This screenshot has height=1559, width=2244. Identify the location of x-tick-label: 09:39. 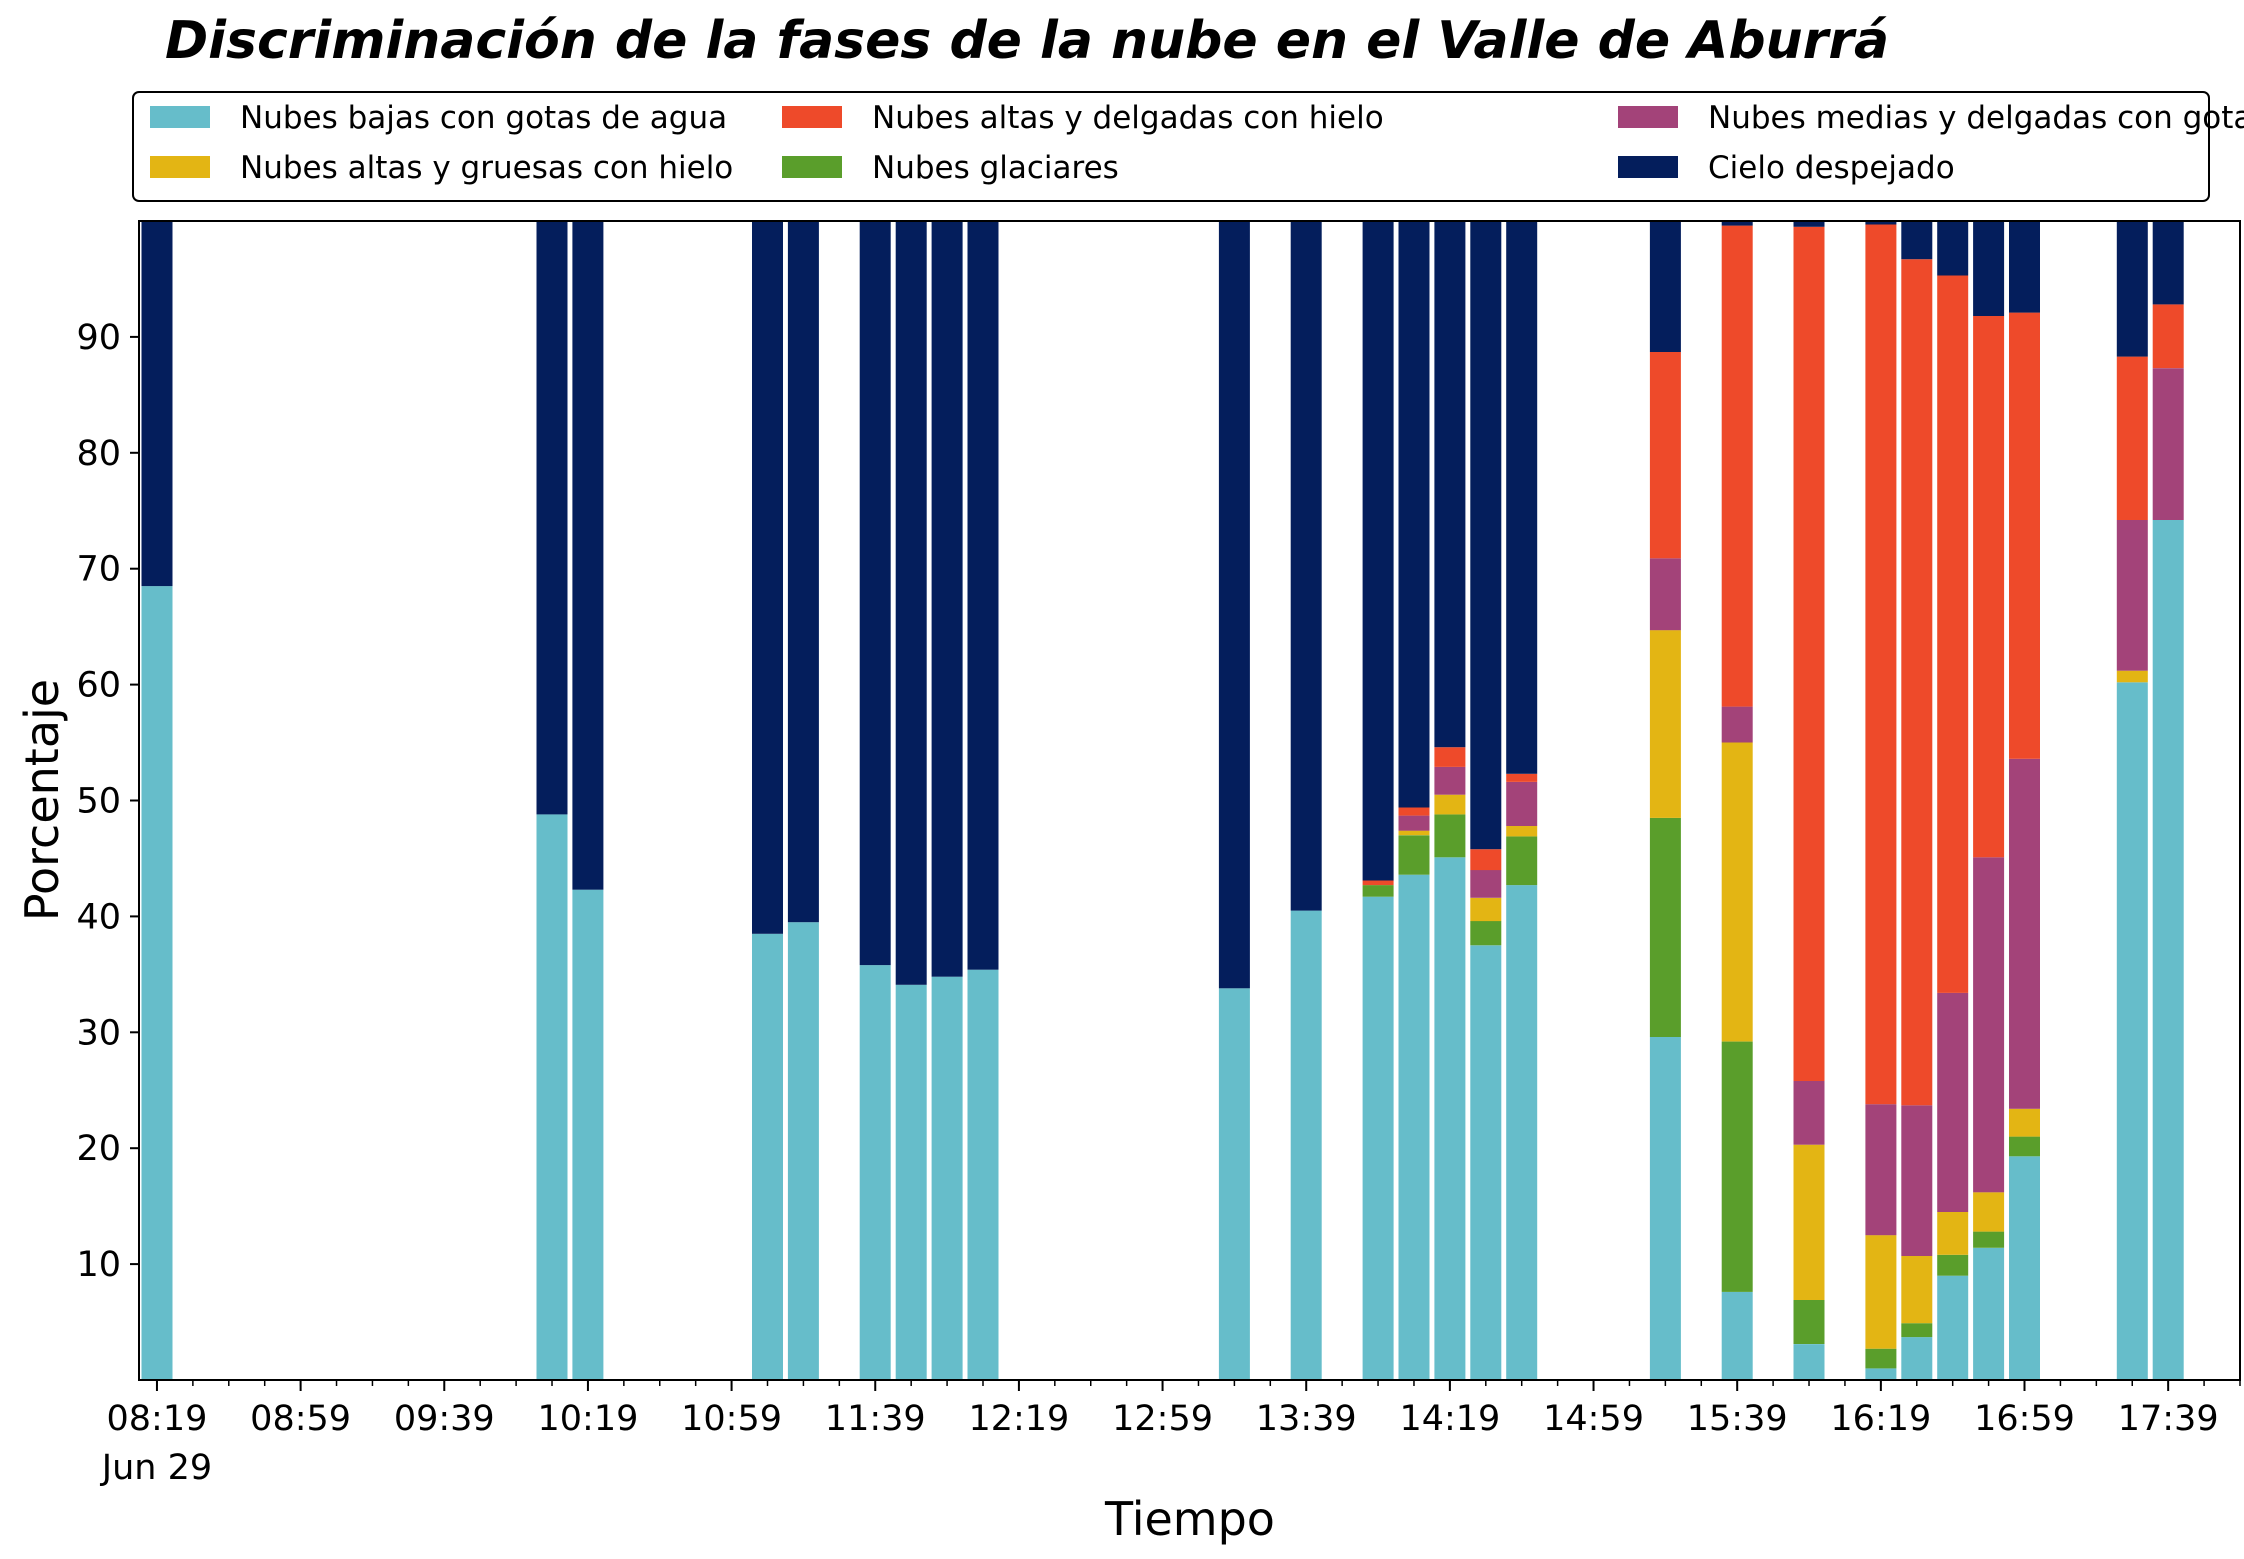
(444, 1419).